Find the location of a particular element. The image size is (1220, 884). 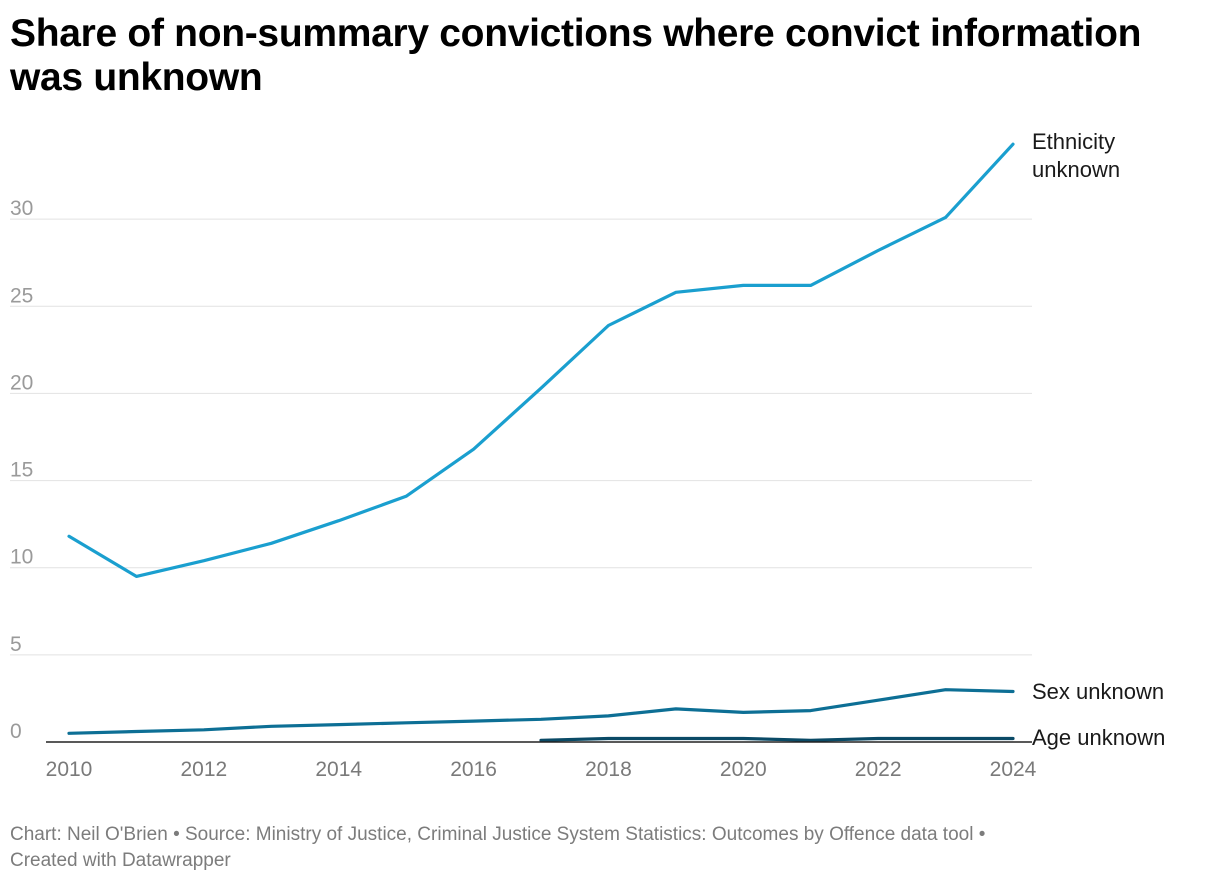

y-tick-label: 25 is located at coordinates (21, 295).